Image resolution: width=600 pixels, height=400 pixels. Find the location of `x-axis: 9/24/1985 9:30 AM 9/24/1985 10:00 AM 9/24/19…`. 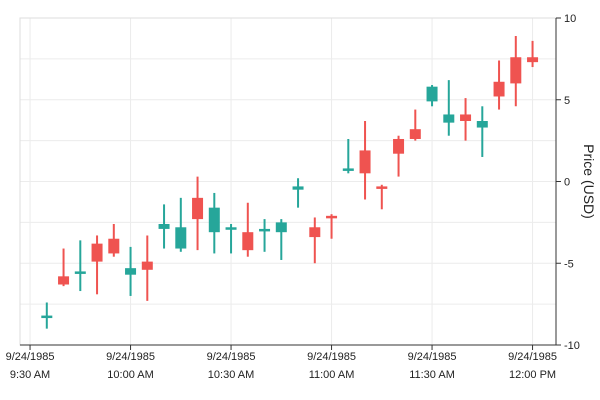

x-axis: 9/24/1985 9:30 AM 9/24/1985 10:00 AM 9/24/19… is located at coordinates (281, 362).